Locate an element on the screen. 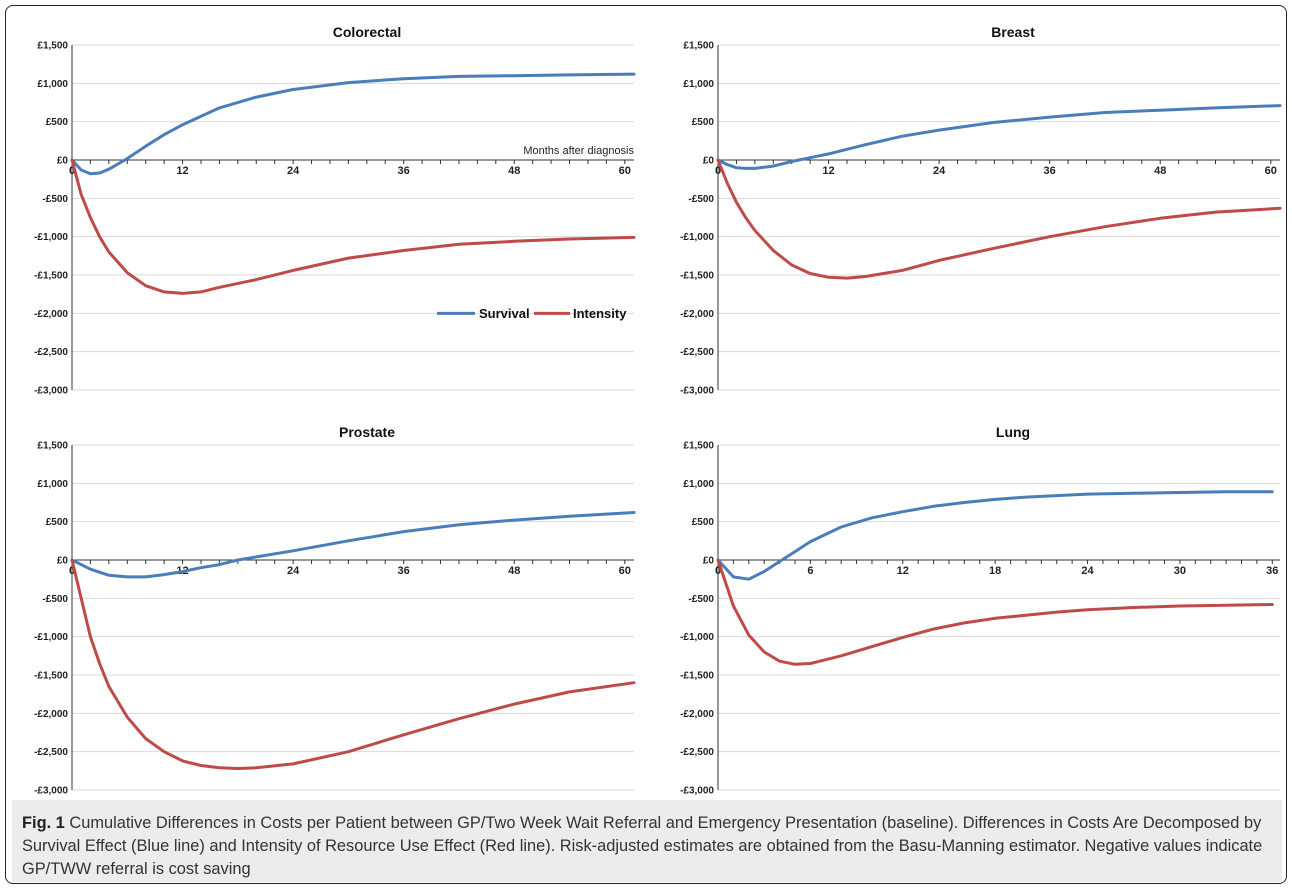  caption-box is located at coordinates (647, 841).